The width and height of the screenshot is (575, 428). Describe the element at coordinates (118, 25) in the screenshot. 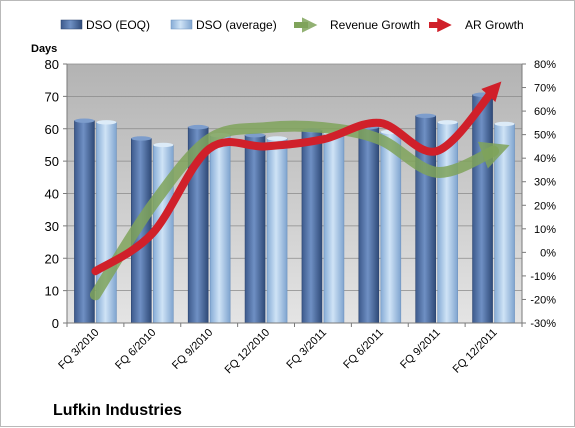

I see `legend-label-dso-eoq: DSO (EOQ)` at that location.